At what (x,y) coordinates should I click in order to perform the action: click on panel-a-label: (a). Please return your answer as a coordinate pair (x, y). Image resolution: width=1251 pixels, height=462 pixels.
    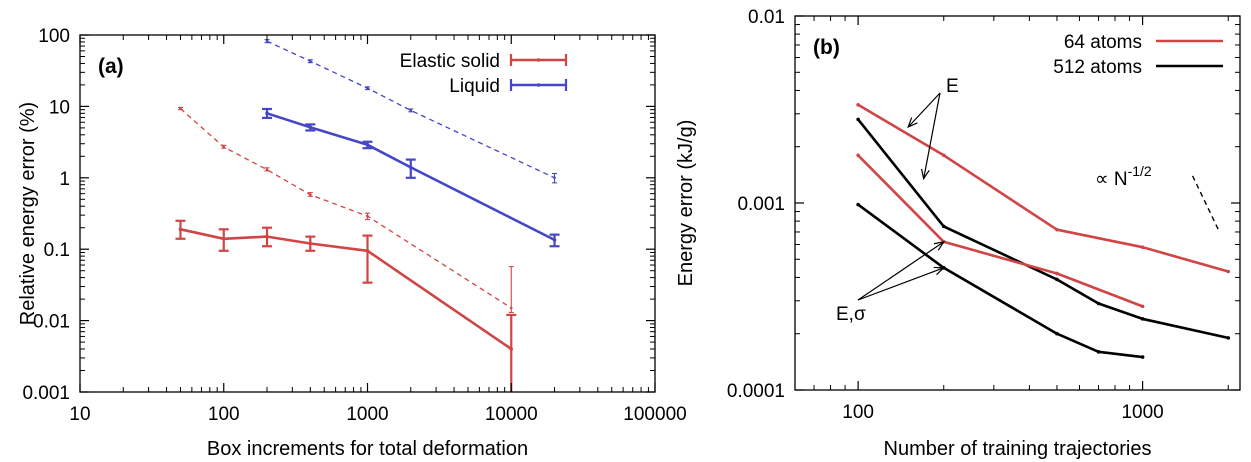
    Looking at the image, I should click on (111, 66).